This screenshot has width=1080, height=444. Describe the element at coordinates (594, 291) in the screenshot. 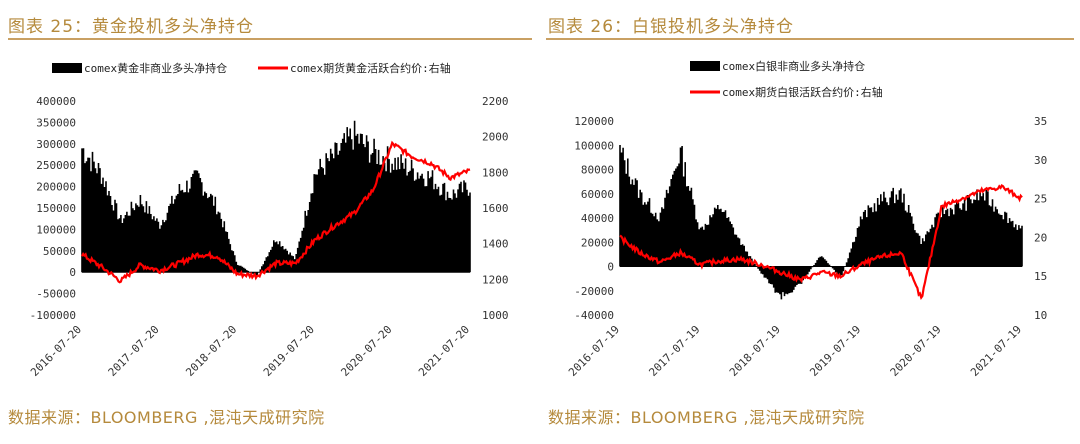

I see `y-left-tick-label: -20000` at that location.